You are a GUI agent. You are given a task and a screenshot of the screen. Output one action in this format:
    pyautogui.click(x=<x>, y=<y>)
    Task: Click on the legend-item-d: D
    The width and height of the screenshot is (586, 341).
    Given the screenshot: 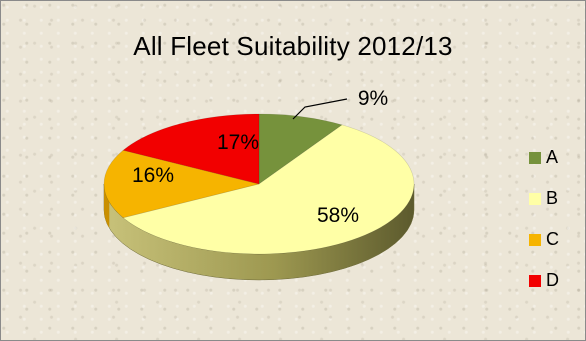 What is the action you would take?
    pyautogui.click(x=554, y=280)
    